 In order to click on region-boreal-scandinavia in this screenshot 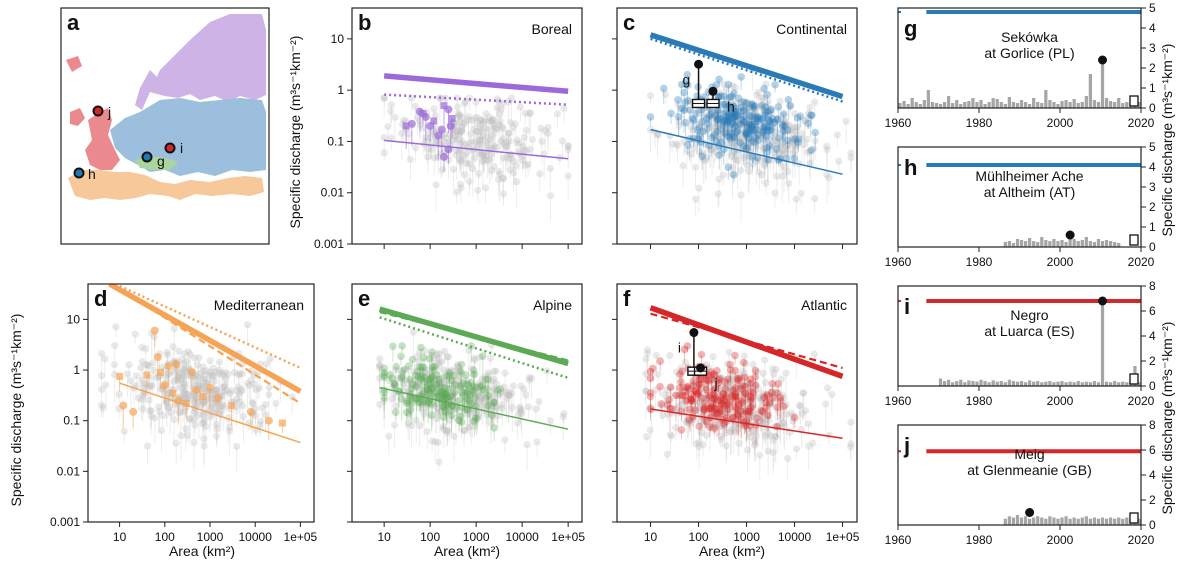, I will do `click(153, 90)`.